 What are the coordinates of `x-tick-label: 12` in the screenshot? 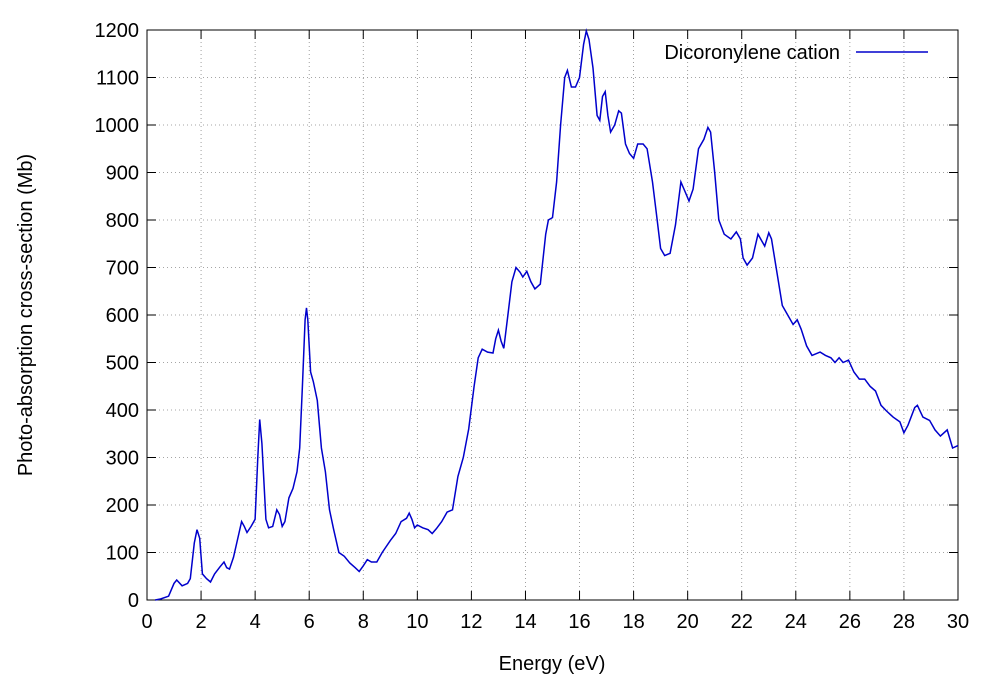 It's located at (471, 622).